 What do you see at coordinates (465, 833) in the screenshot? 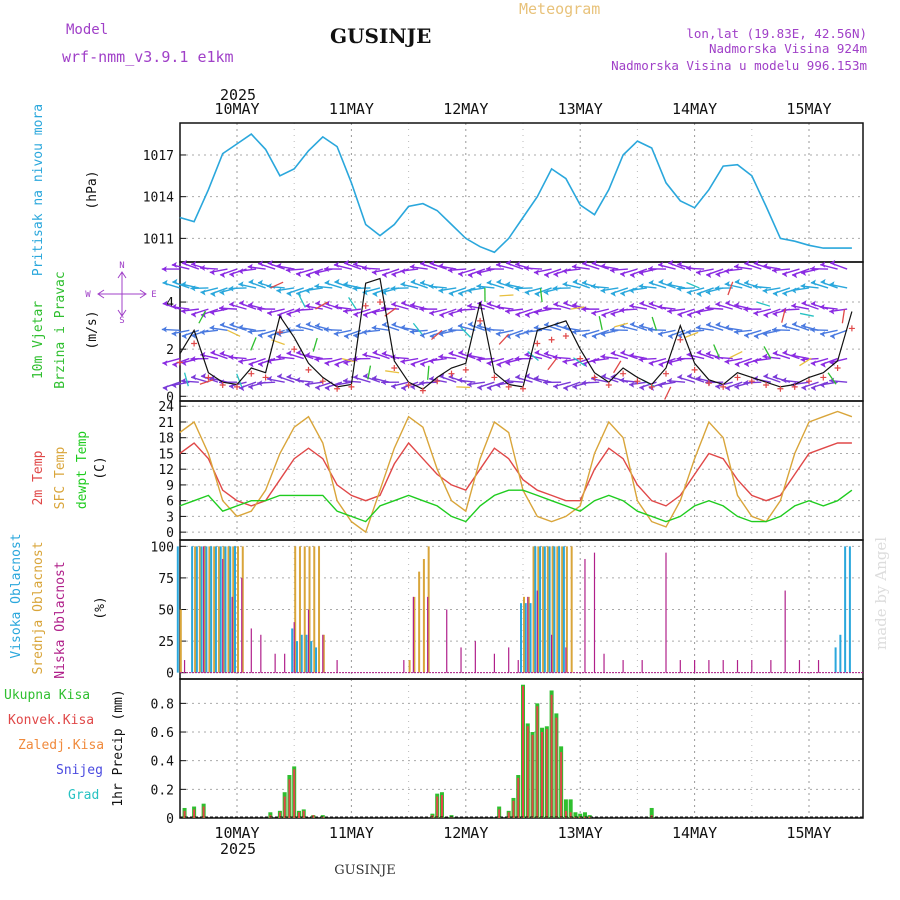
I see `bottom-day-label: 12MAY` at bounding box center [465, 833].